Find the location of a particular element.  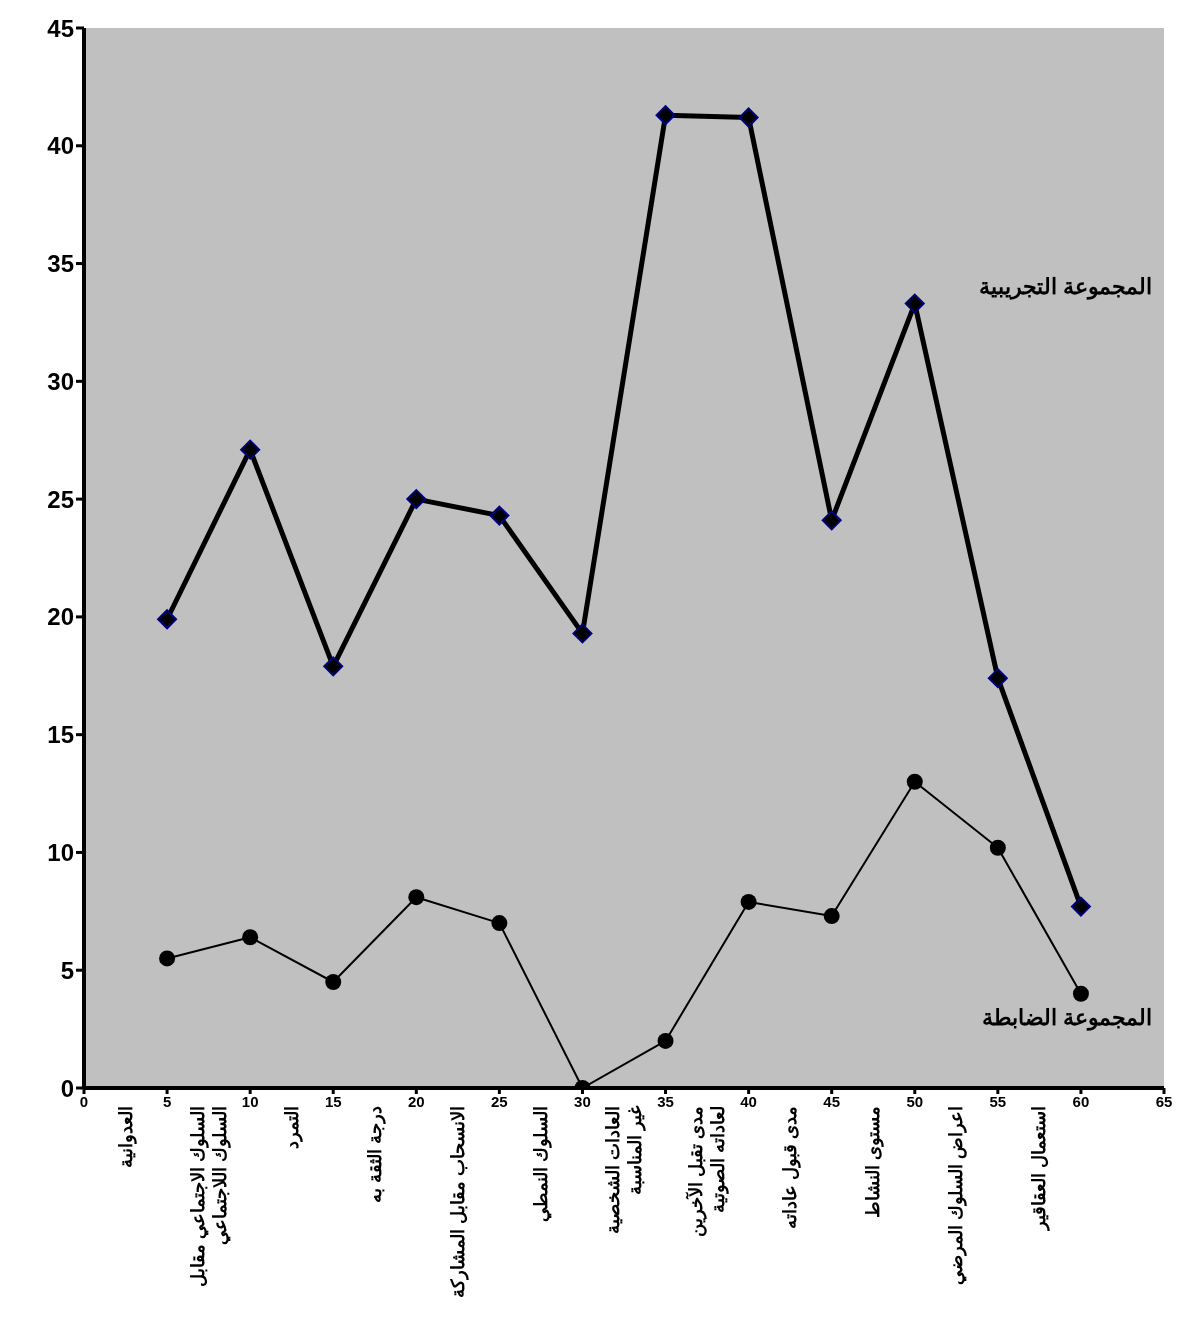

x-tick-label: 60 is located at coordinates (1081, 1101).